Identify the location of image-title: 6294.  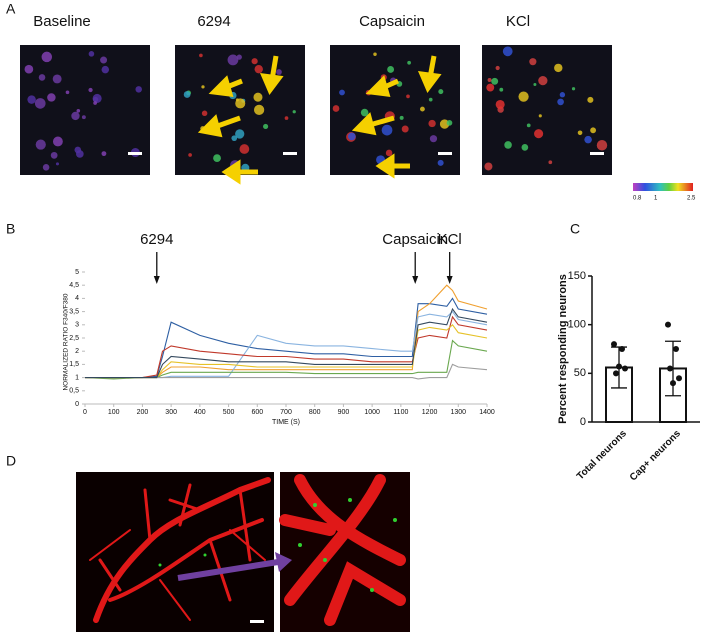
(213, 21).